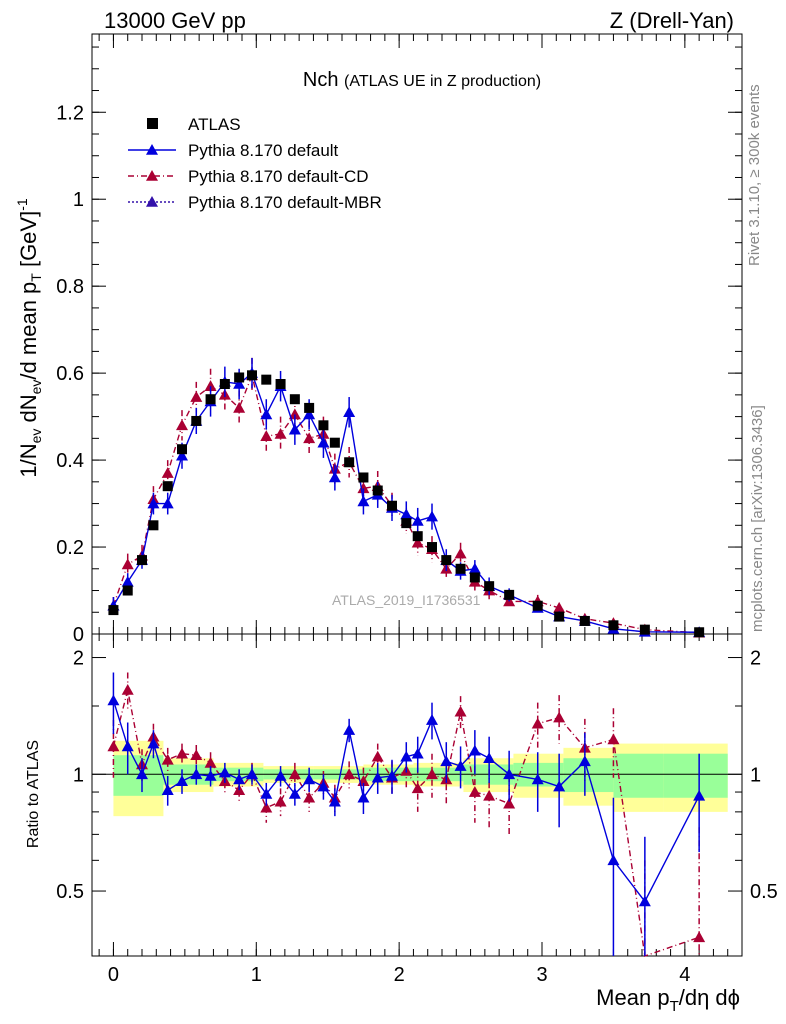 The width and height of the screenshot is (786, 1024). What do you see at coordinates (755, 775) in the screenshot?
I see `ratio-tick-label-right: 1` at bounding box center [755, 775].